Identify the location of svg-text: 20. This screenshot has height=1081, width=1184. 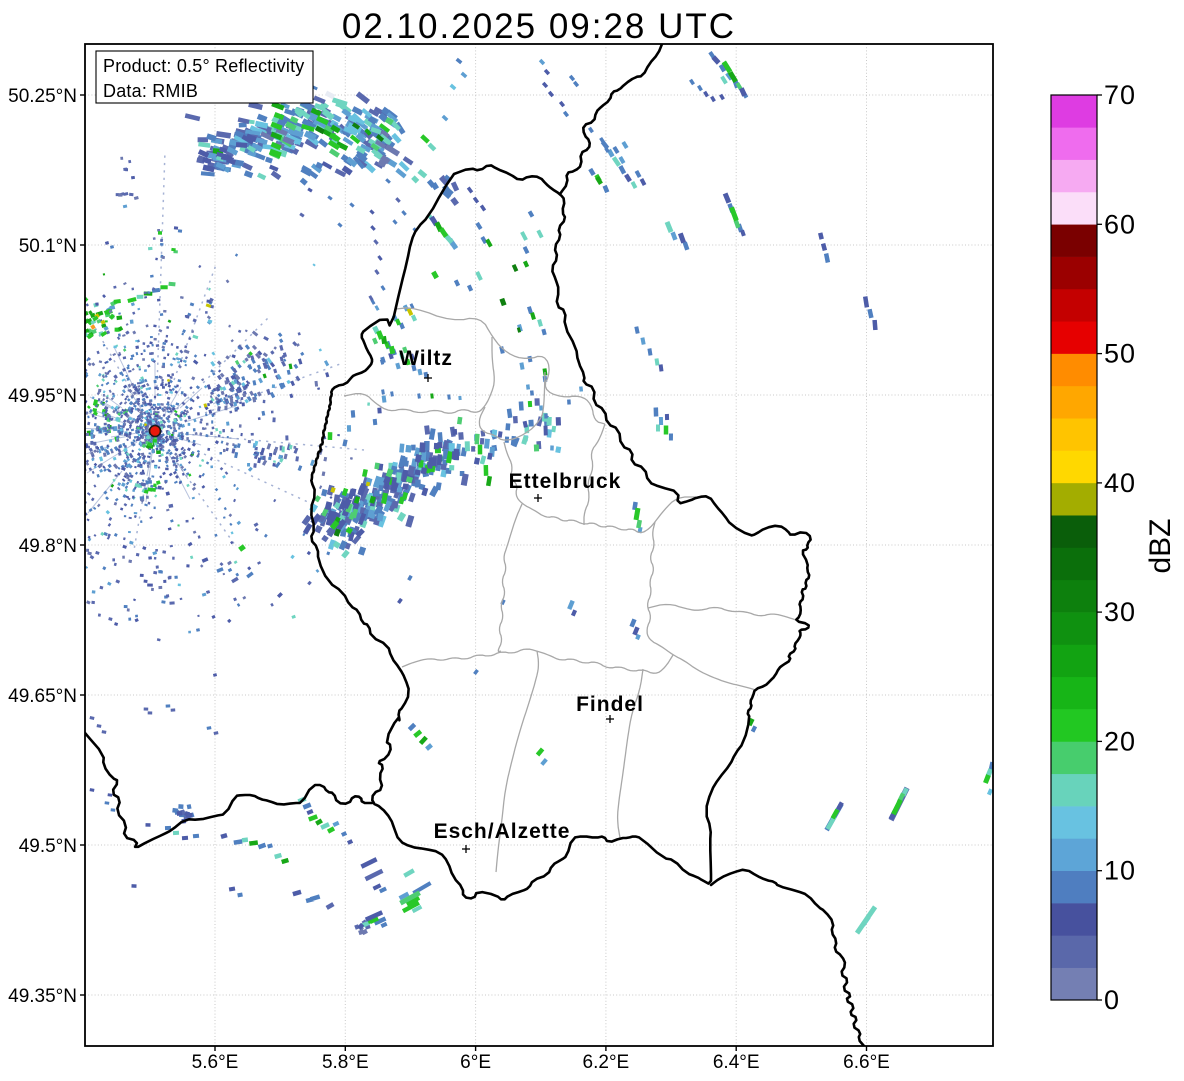
(1120, 741).